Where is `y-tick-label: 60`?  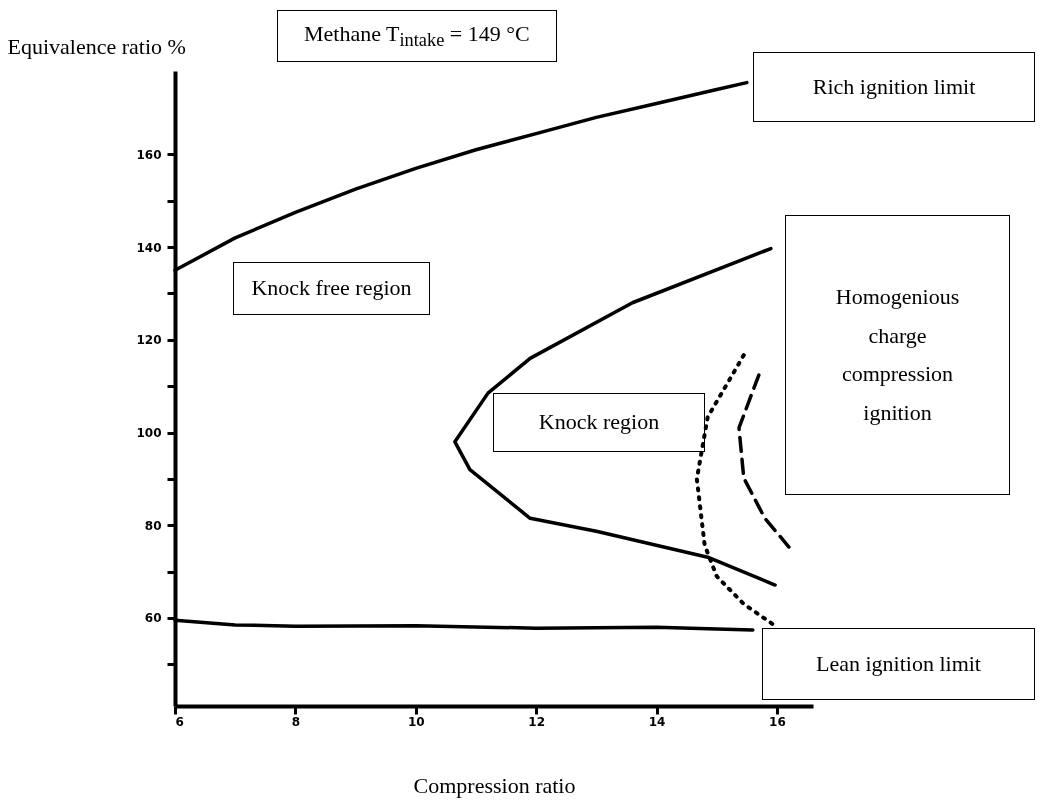
y-tick-label: 60 is located at coordinates (153, 618).